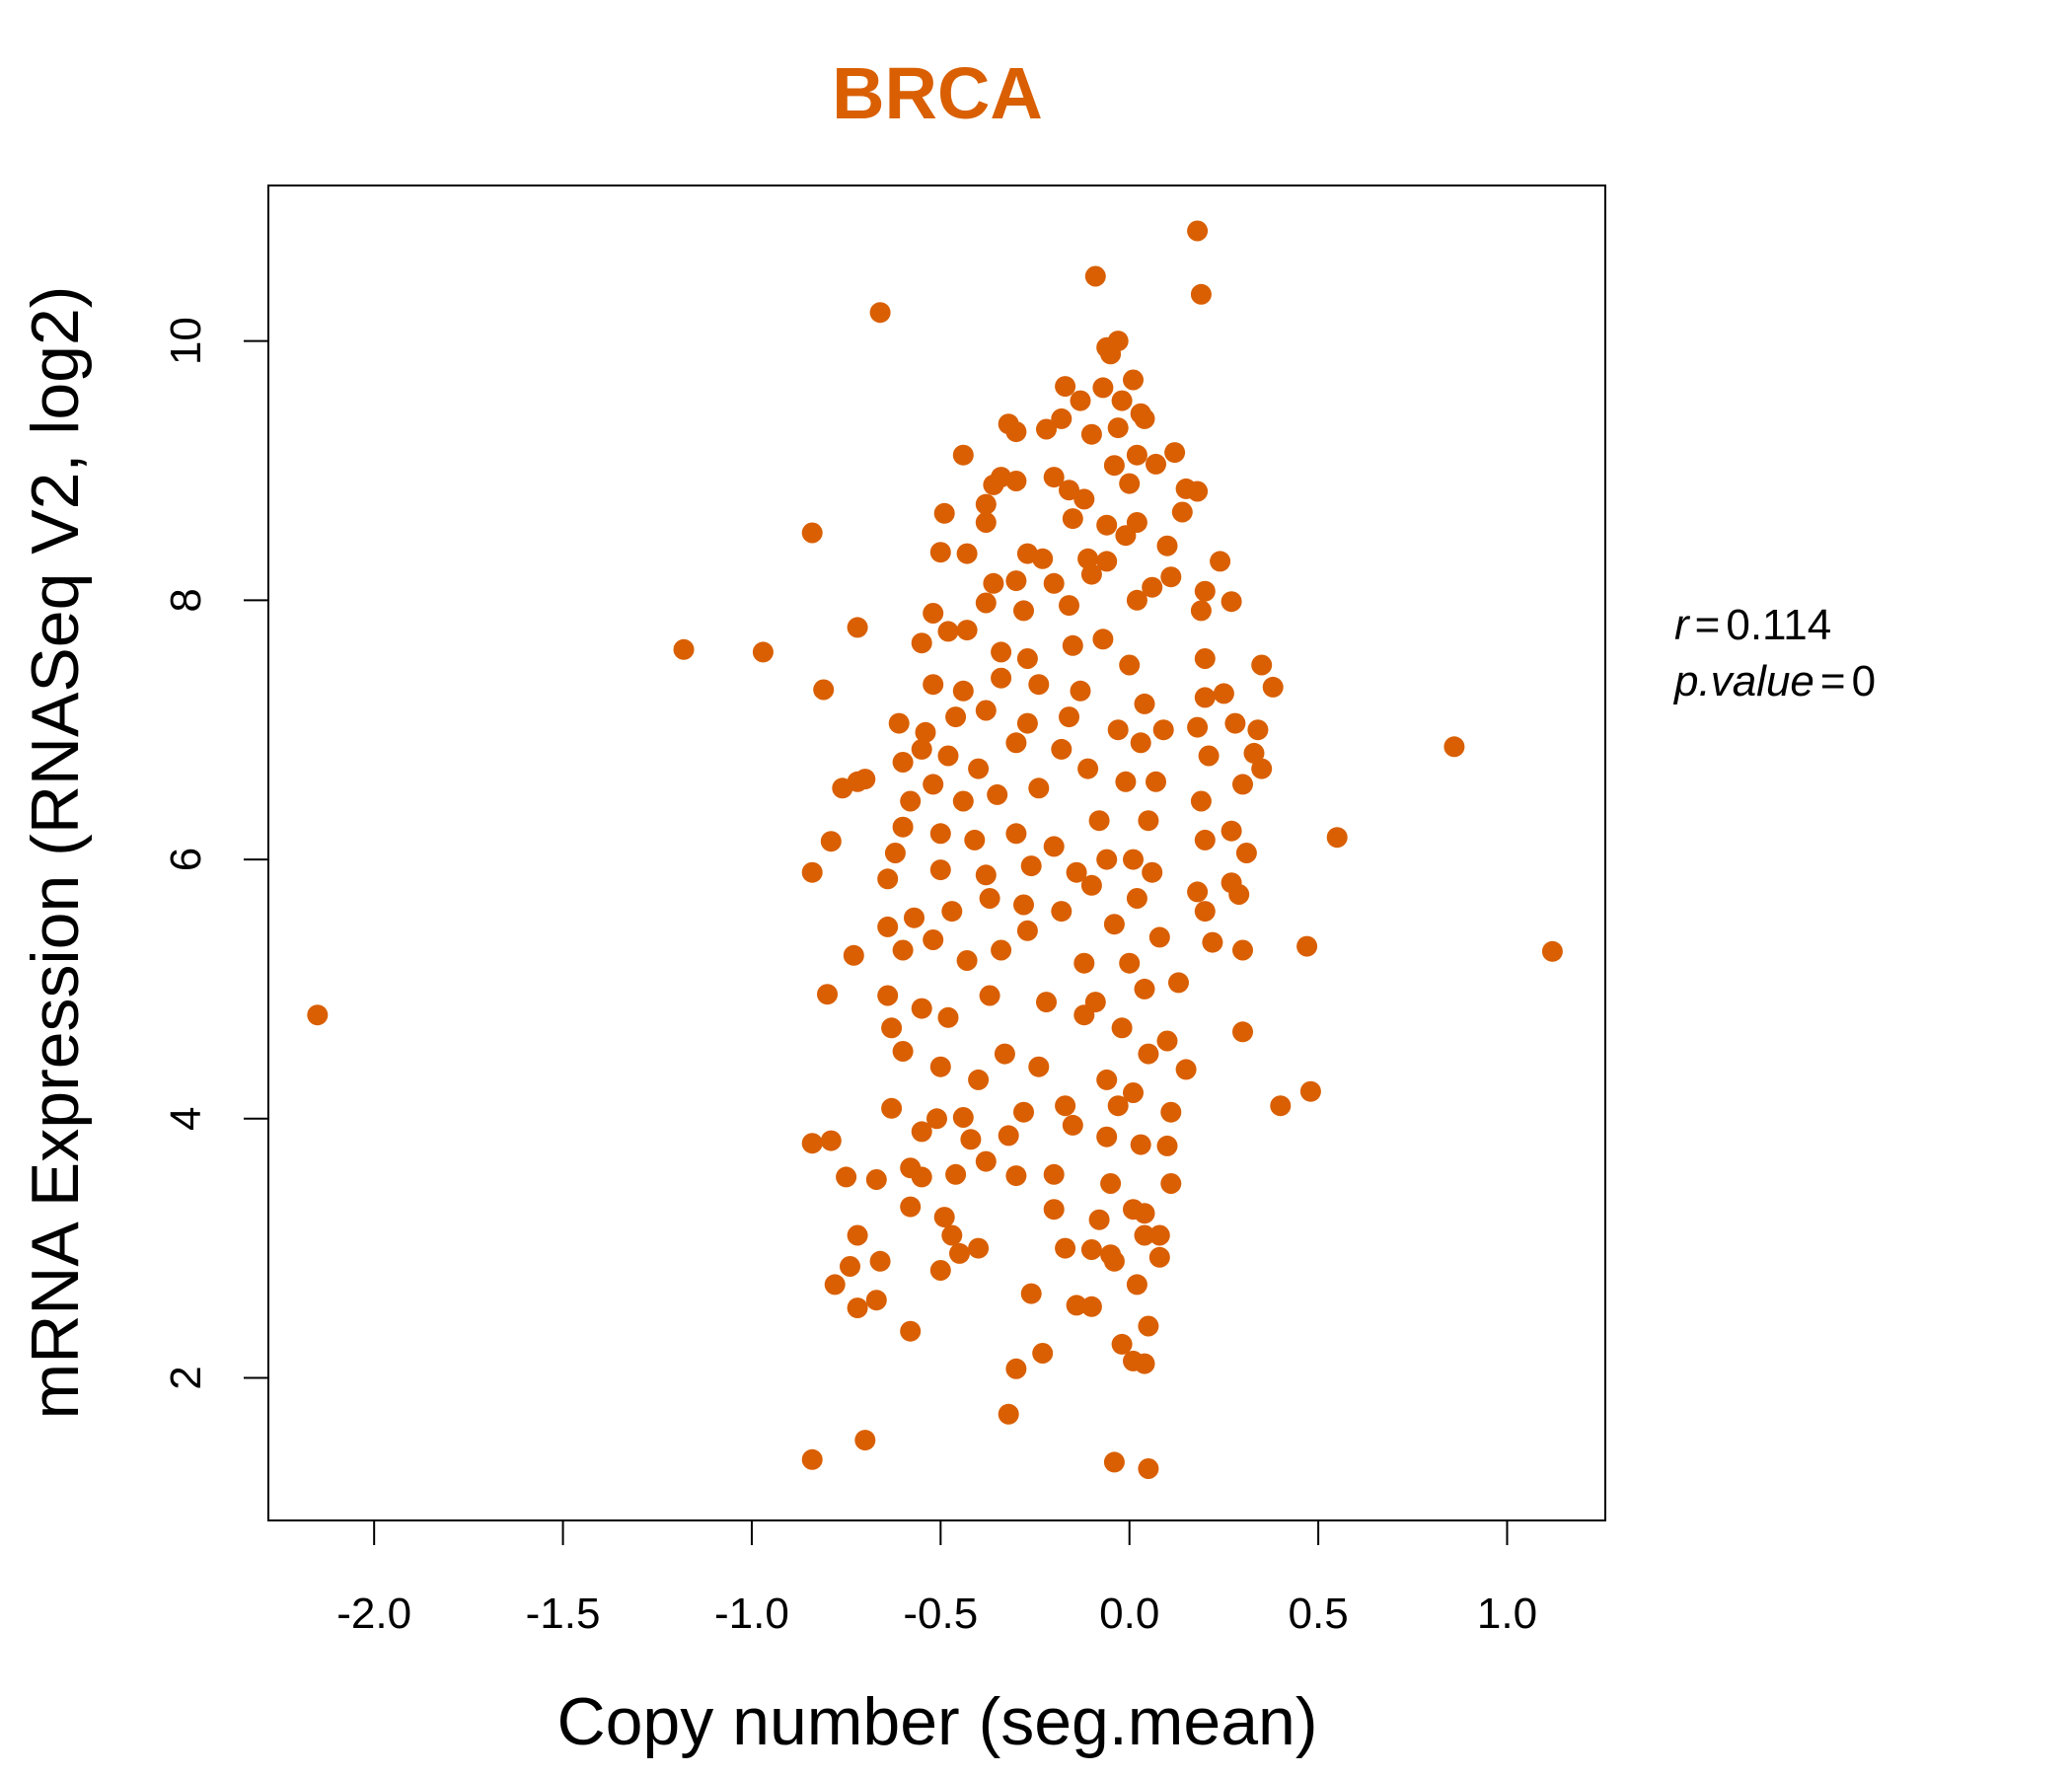 The image size is (2072, 1776). I want to click on r-equals: =, so click(1708, 625).